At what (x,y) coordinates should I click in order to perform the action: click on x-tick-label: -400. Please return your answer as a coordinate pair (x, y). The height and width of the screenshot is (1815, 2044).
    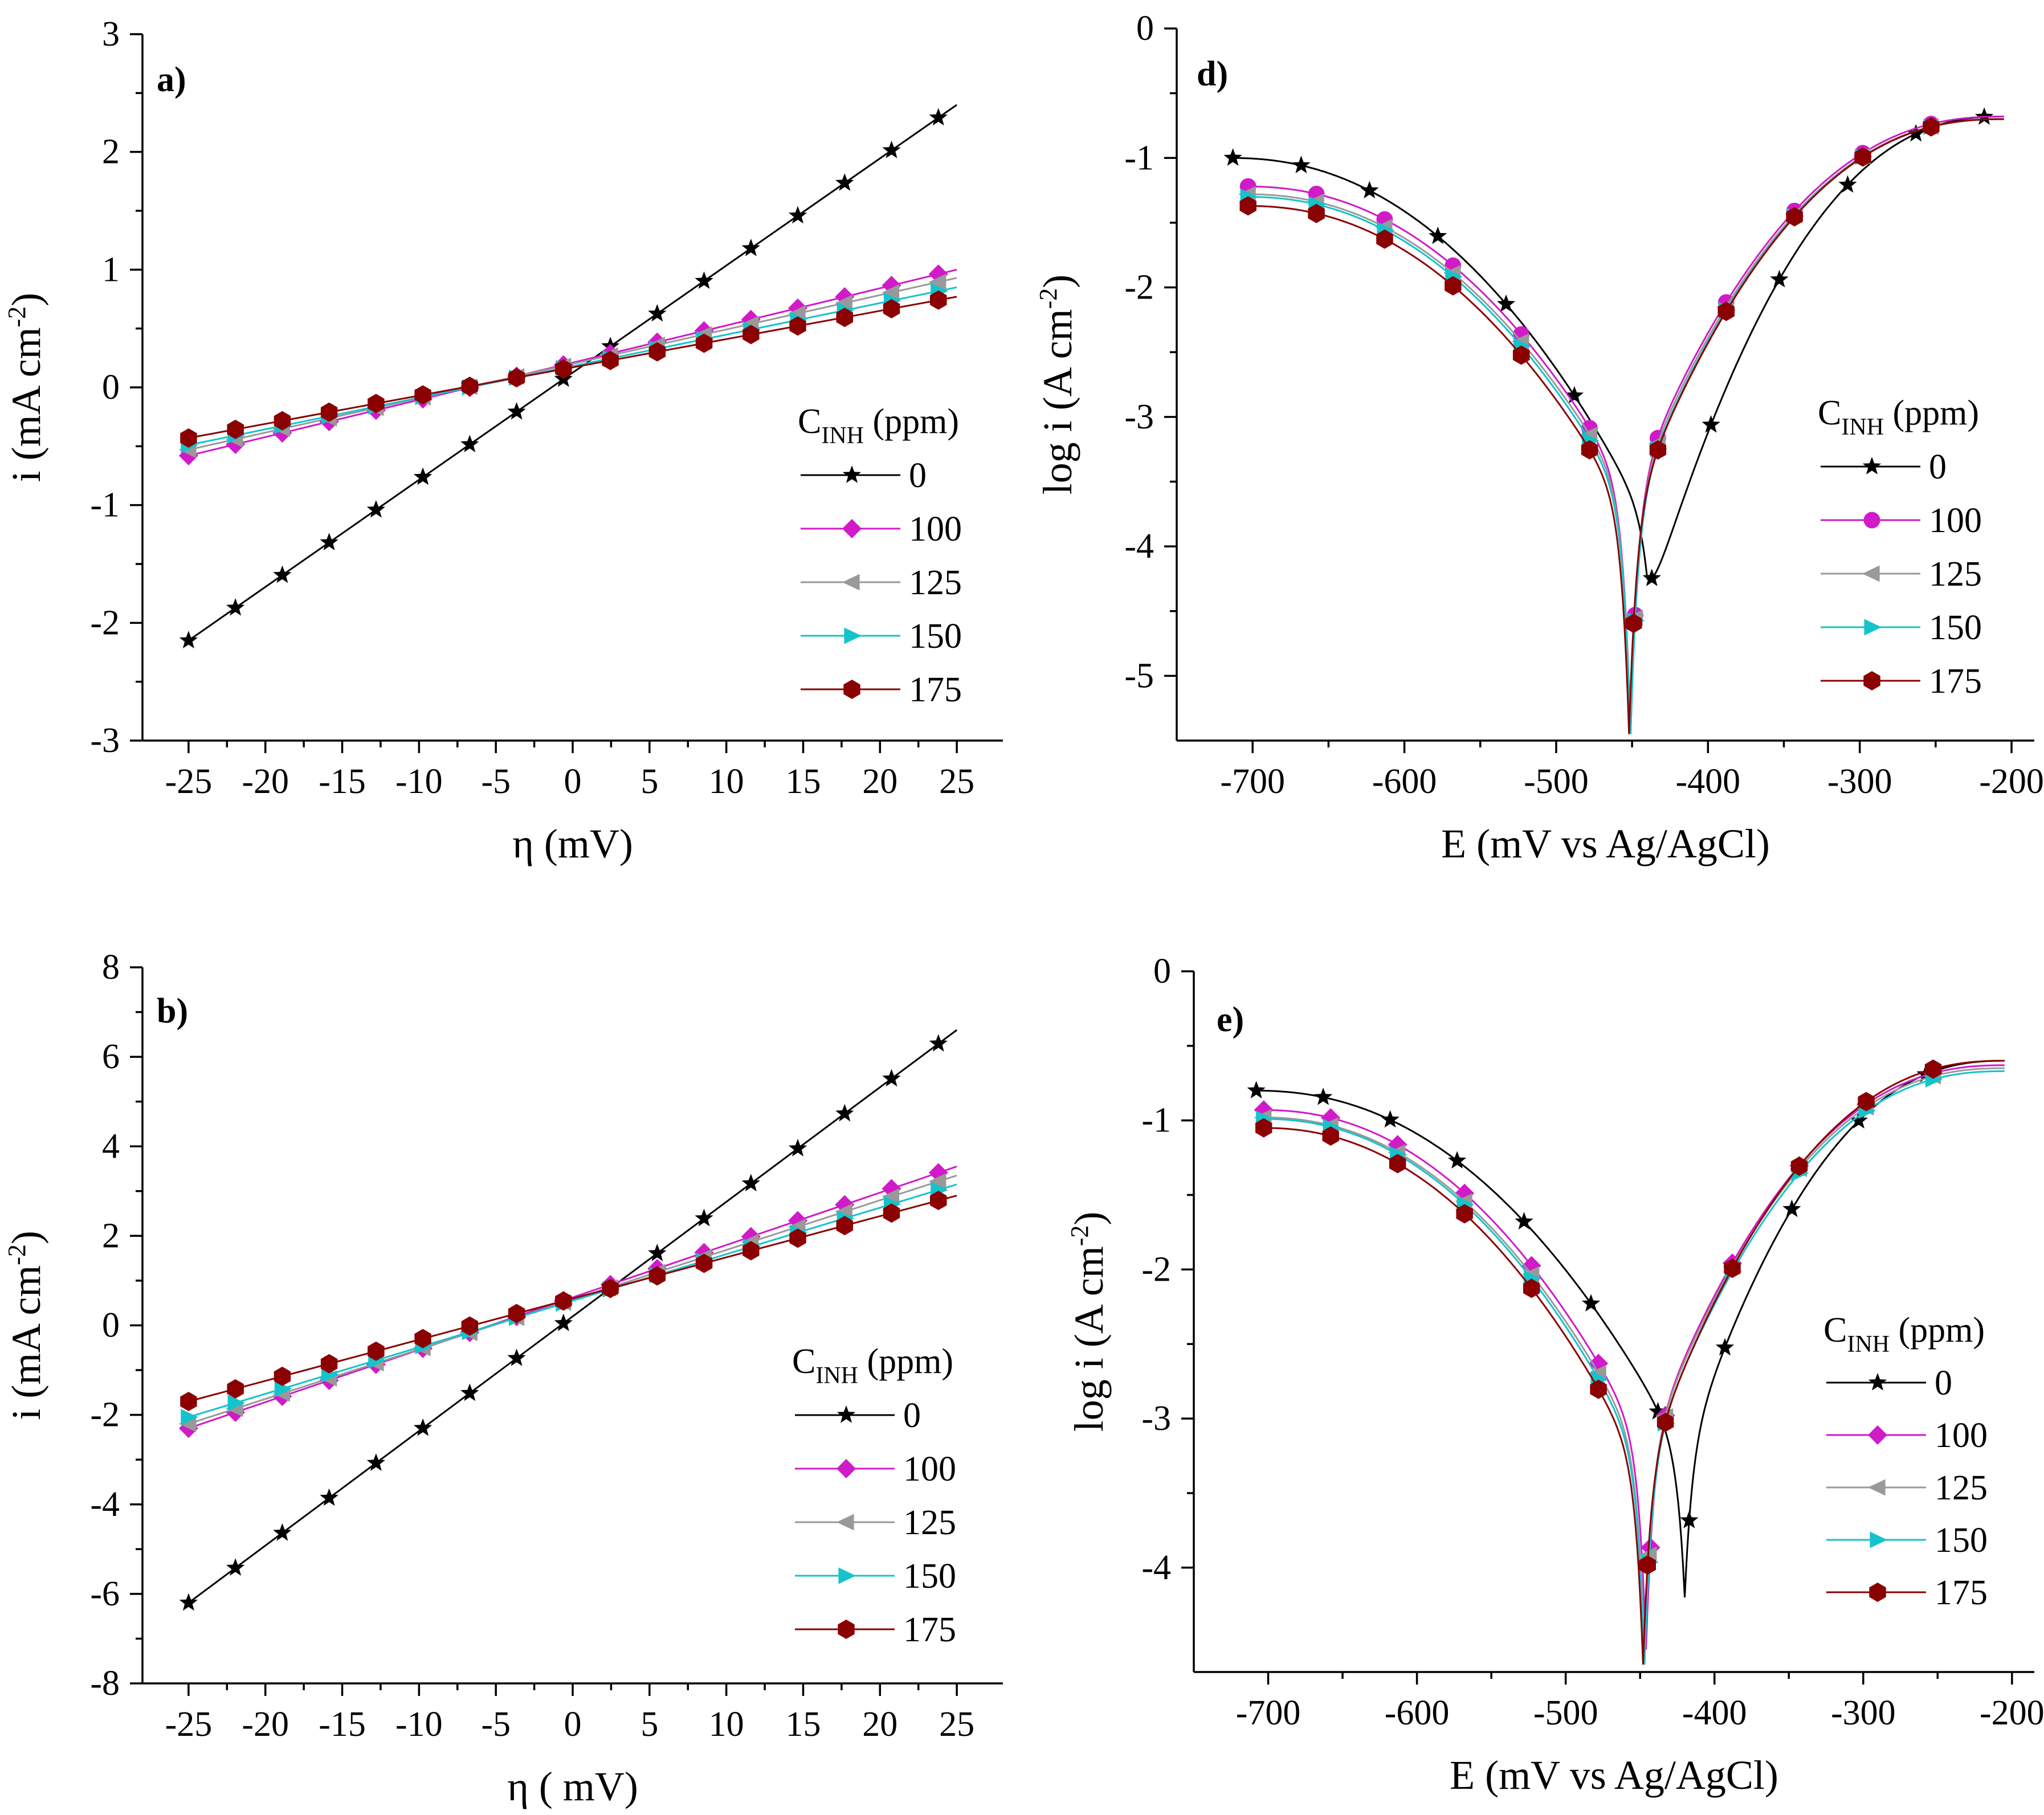
    Looking at the image, I should click on (1708, 781).